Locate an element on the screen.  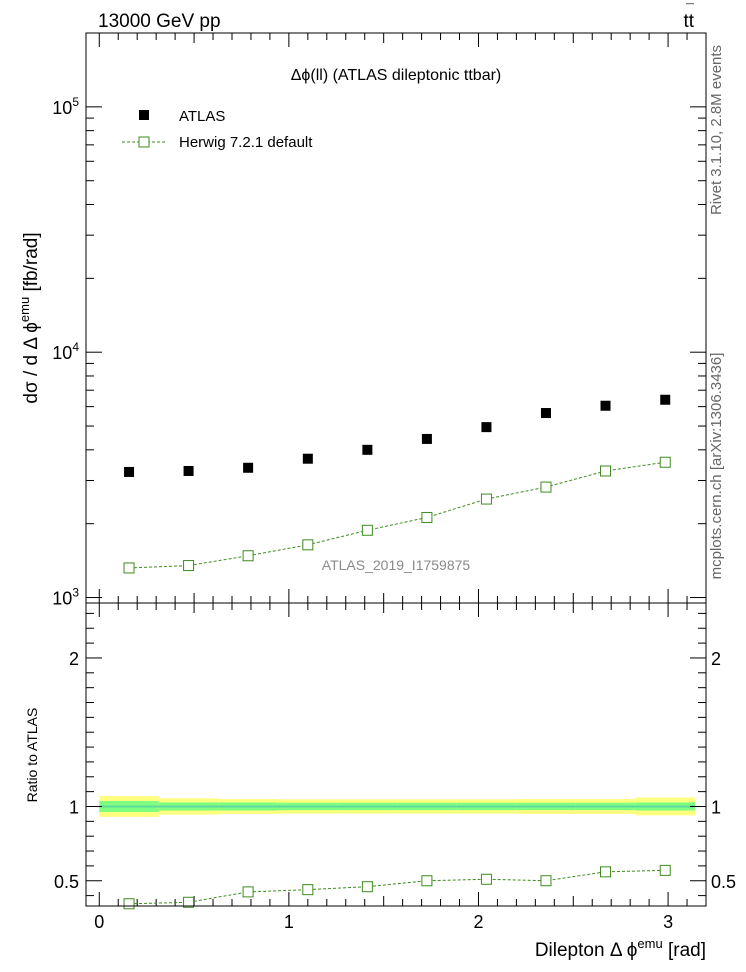
legend-marker-herwig is located at coordinates (144, 142).